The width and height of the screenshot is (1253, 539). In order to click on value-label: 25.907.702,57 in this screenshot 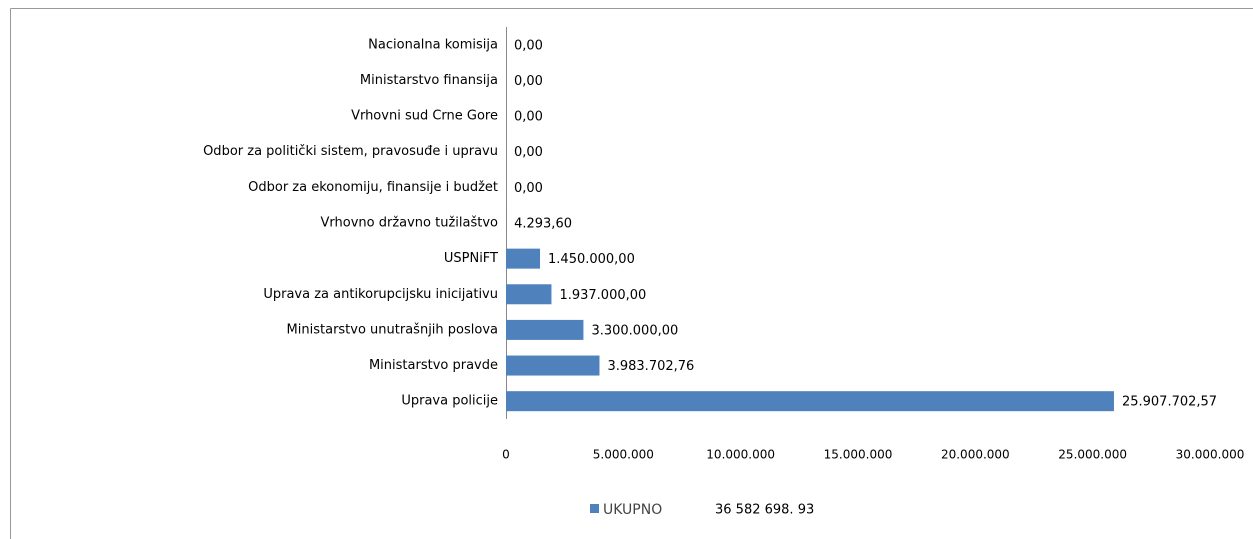, I will do `click(1169, 402)`.